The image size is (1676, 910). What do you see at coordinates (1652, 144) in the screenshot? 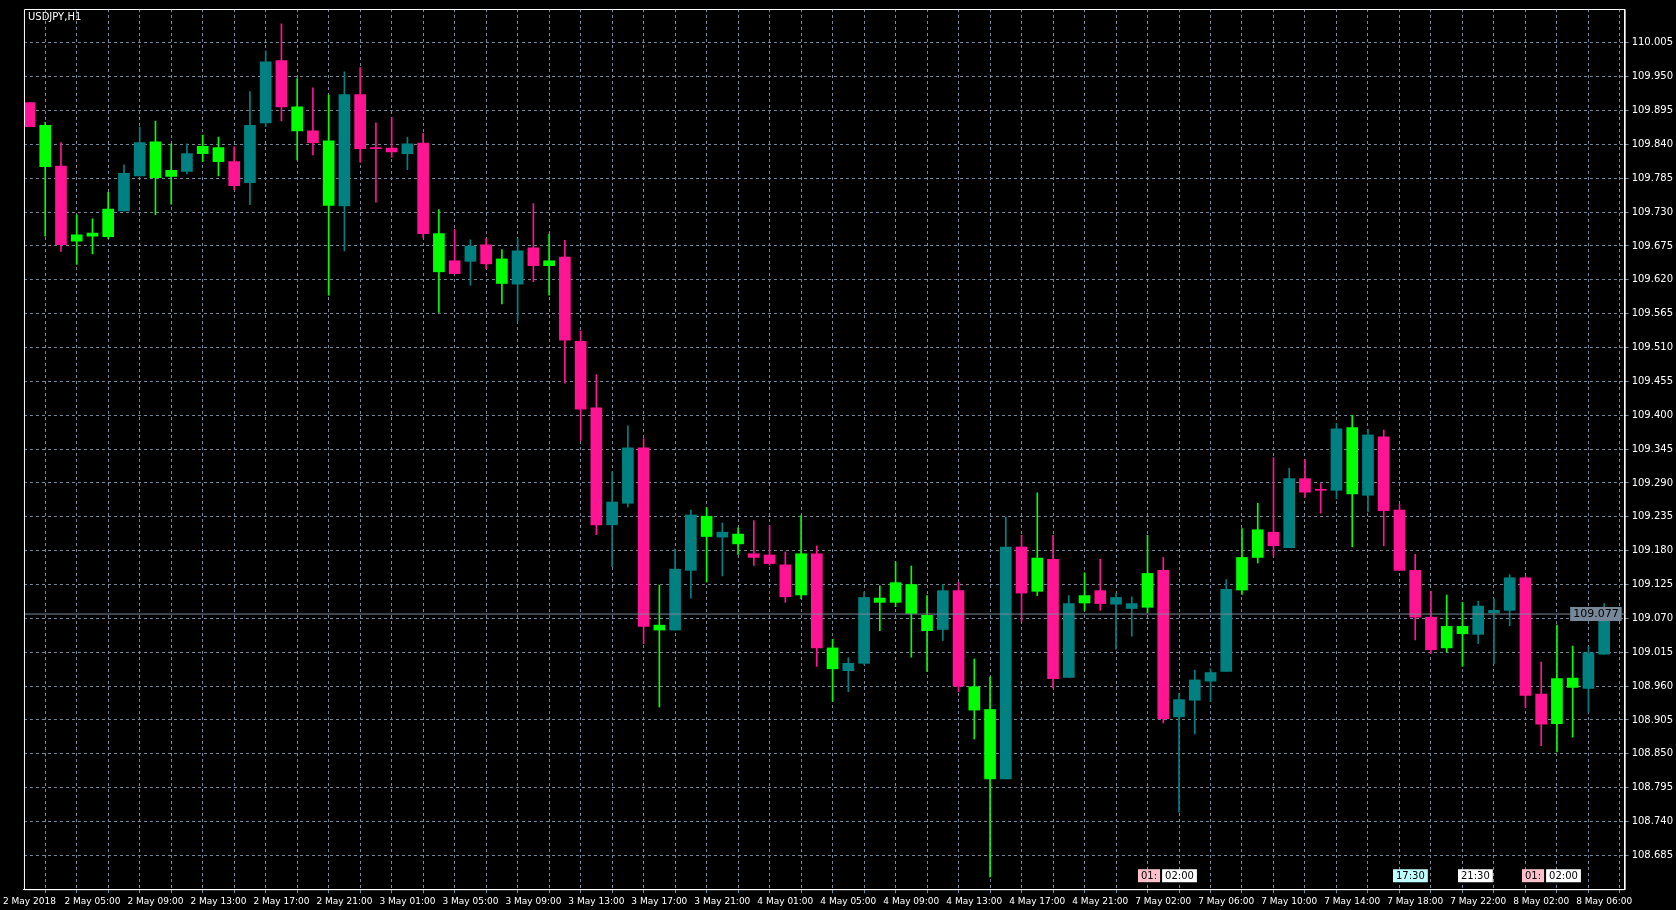
I see `y-tick-label: 109.840` at bounding box center [1652, 144].